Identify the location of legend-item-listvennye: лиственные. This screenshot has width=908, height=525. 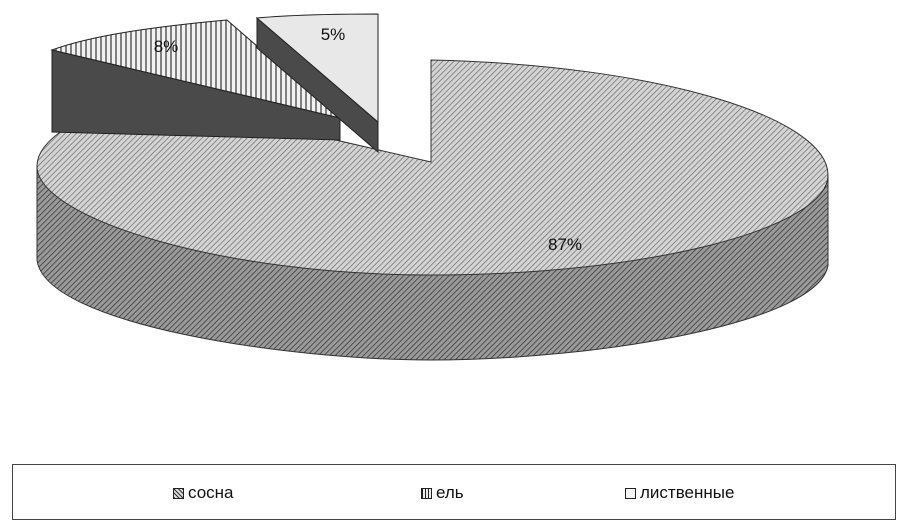
(679, 493).